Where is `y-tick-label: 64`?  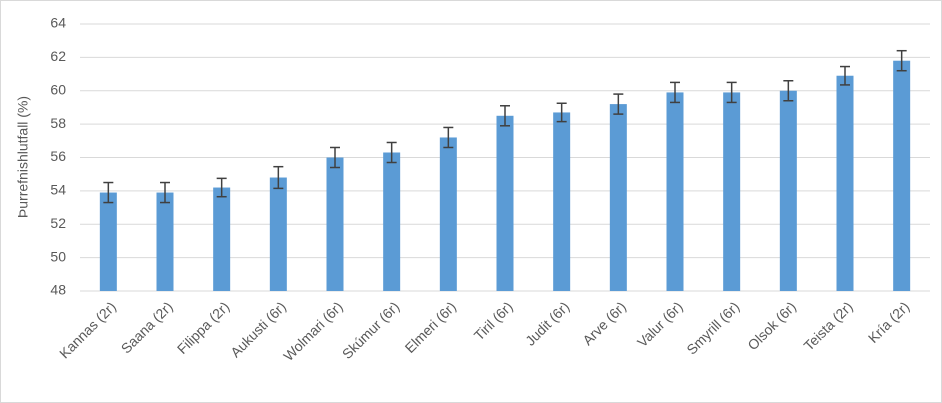 y-tick-label: 64 is located at coordinates (58, 23).